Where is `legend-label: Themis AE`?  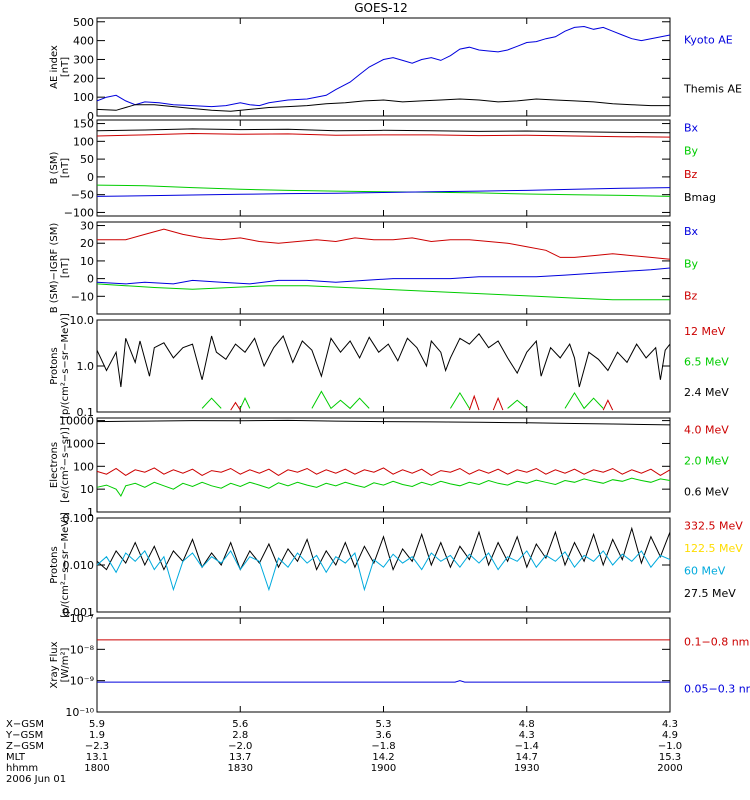 legend-label: Themis AE is located at coordinates (712, 89).